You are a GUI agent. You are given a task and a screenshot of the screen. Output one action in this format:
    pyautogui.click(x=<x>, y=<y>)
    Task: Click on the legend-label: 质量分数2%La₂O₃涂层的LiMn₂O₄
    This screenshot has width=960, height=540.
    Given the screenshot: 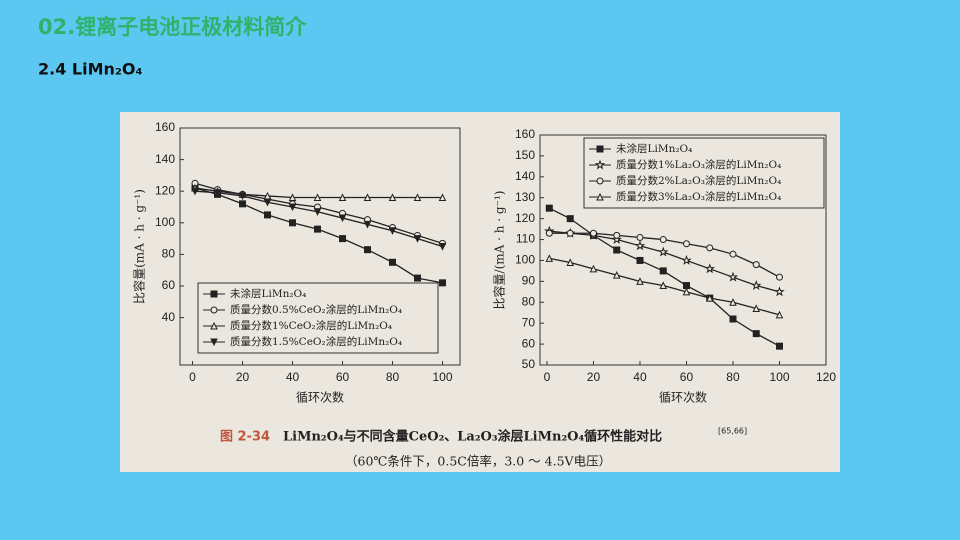 What is the action you would take?
    pyautogui.click(x=698, y=180)
    